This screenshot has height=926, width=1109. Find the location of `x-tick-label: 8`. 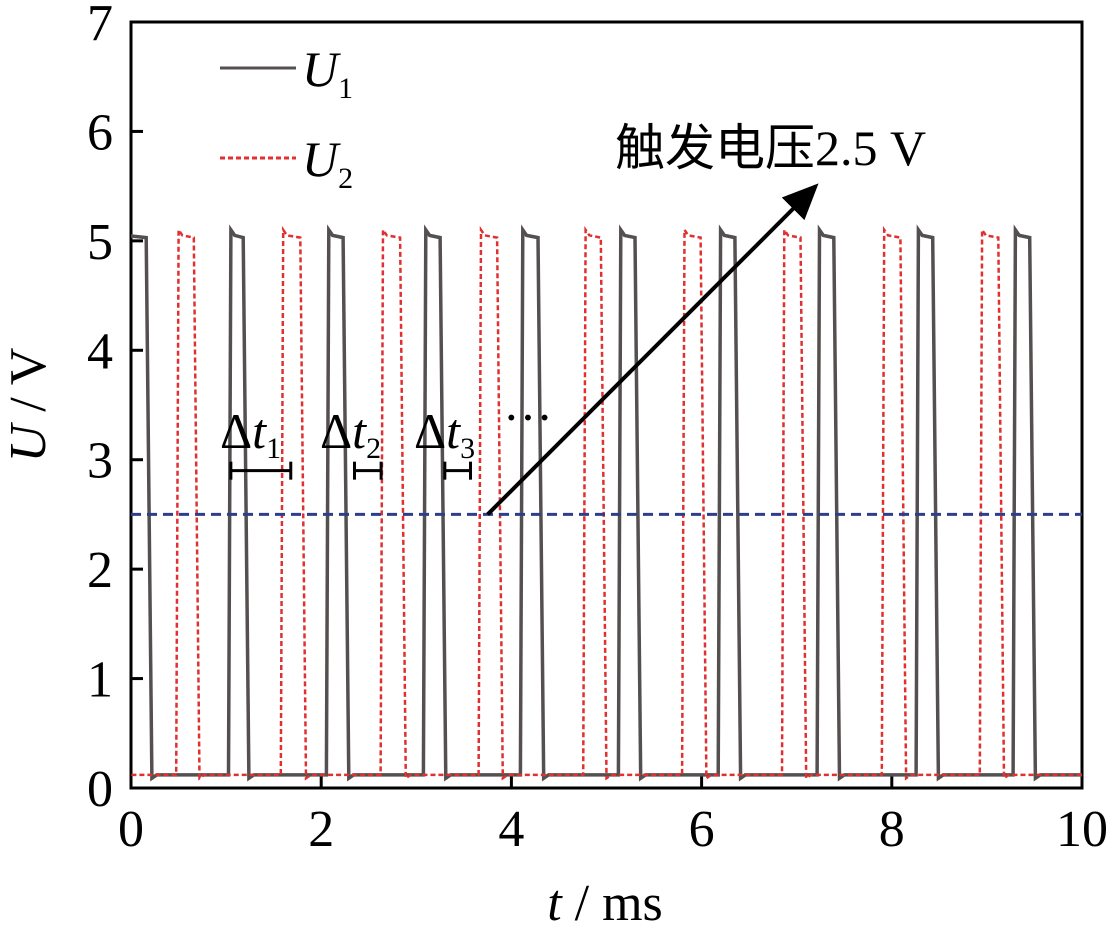

x-tick-label: 8 is located at coordinates (892, 829).